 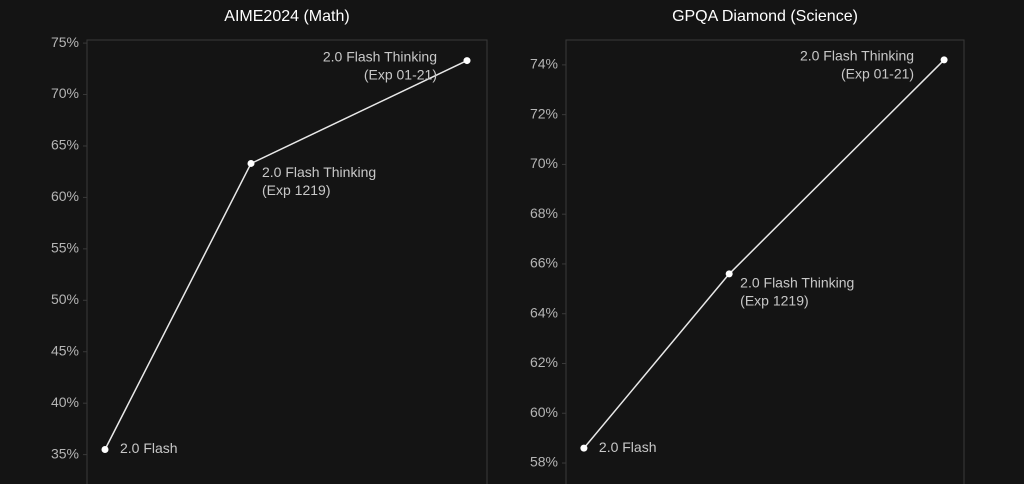 What do you see at coordinates (65, 42) in the screenshot?
I see `y-tick-label: 75%` at bounding box center [65, 42].